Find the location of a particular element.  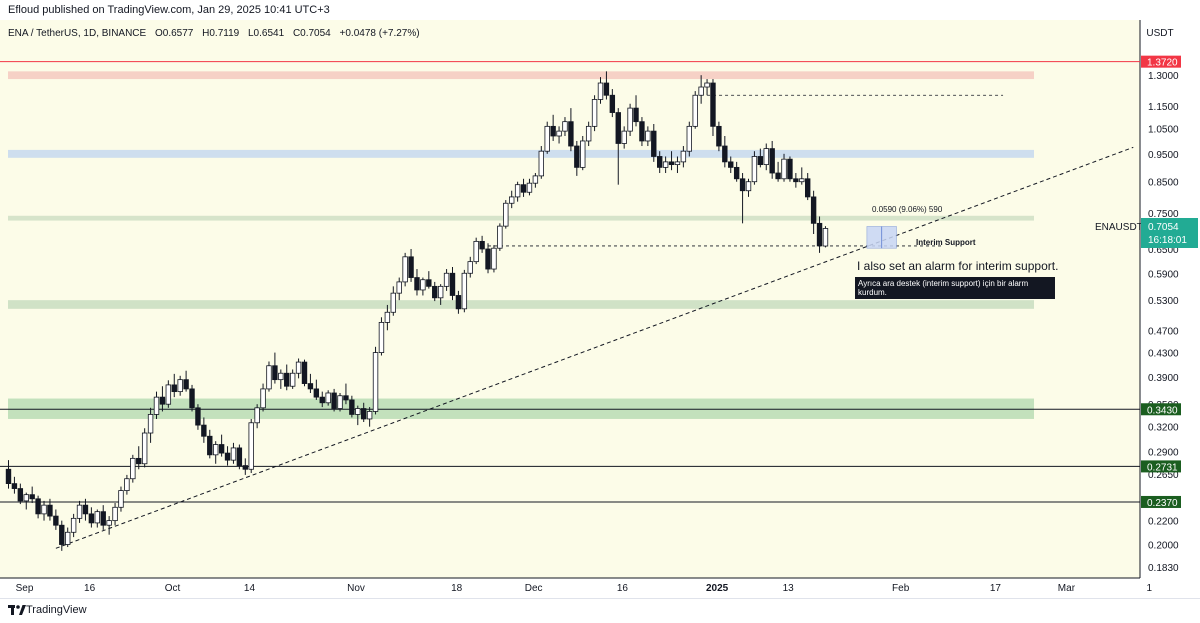

price-tag-value: 0.7054 is located at coordinates (1163, 227).